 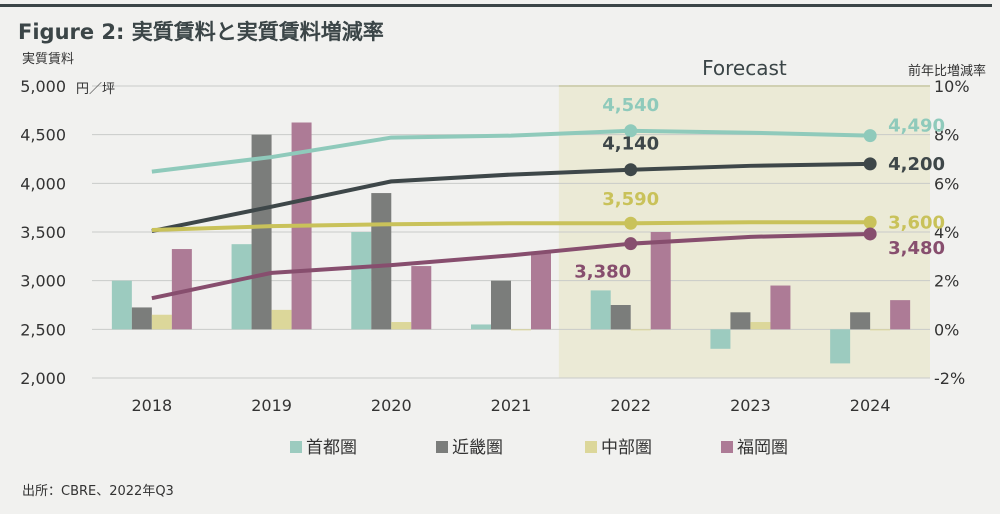 What do you see at coordinates (511, 405) in the screenshot?
I see `x-tick-label: 2021` at bounding box center [511, 405].